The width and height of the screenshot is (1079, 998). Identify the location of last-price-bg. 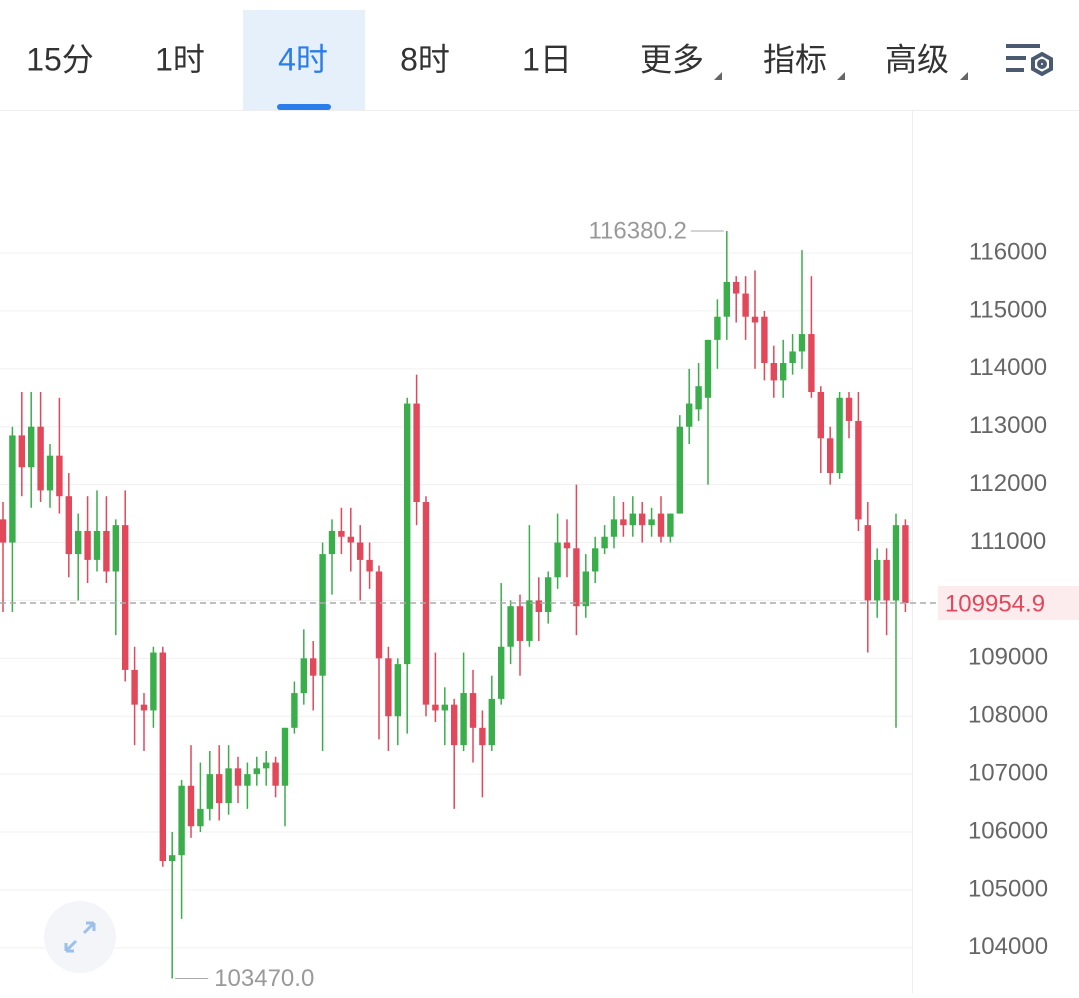
(1008, 603).